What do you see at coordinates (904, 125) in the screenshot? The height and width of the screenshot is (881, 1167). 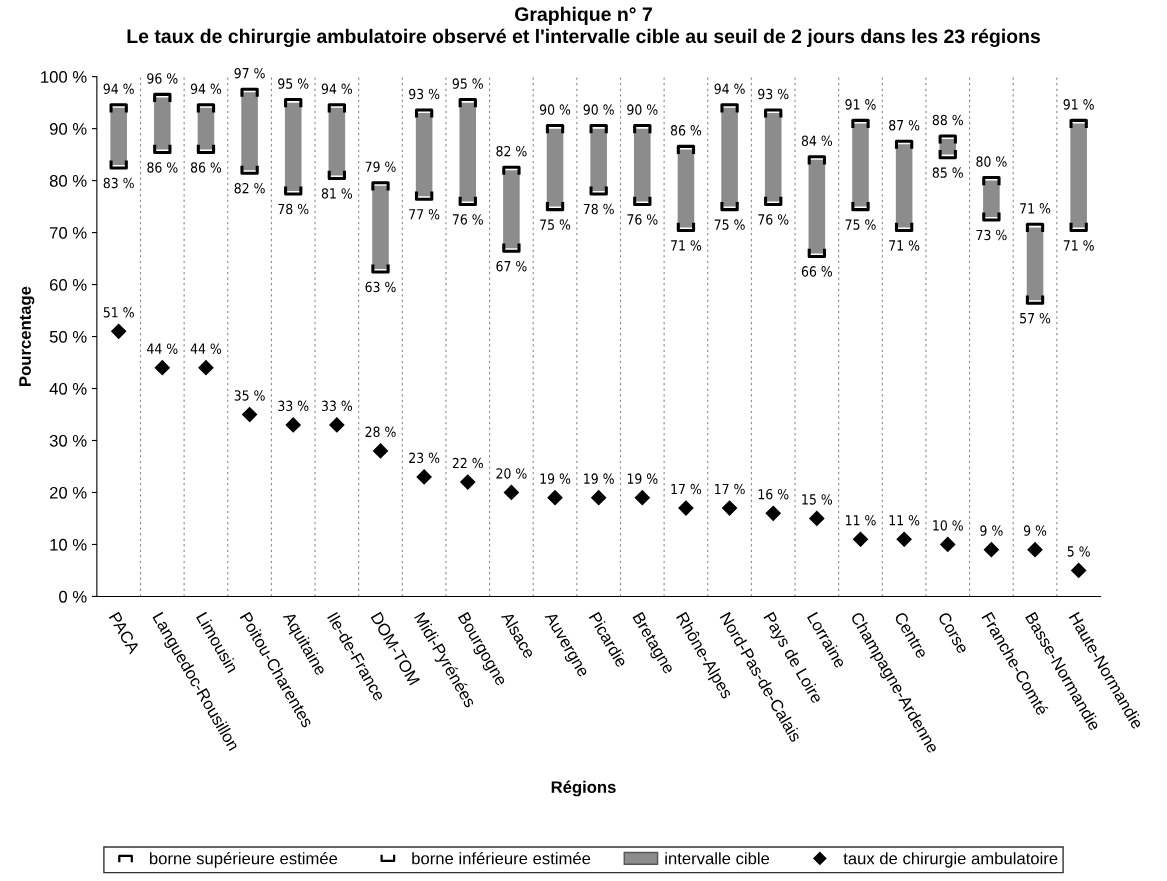 I see `data-label: 87 %` at bounding box center [904, 125].